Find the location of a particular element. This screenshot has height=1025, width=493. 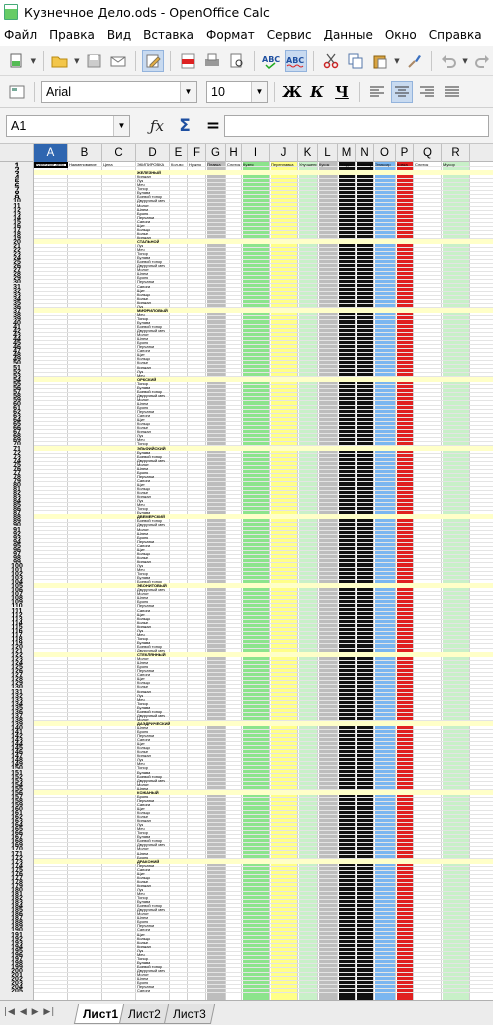

row-header: 184 is located at coordinates (17, 905).